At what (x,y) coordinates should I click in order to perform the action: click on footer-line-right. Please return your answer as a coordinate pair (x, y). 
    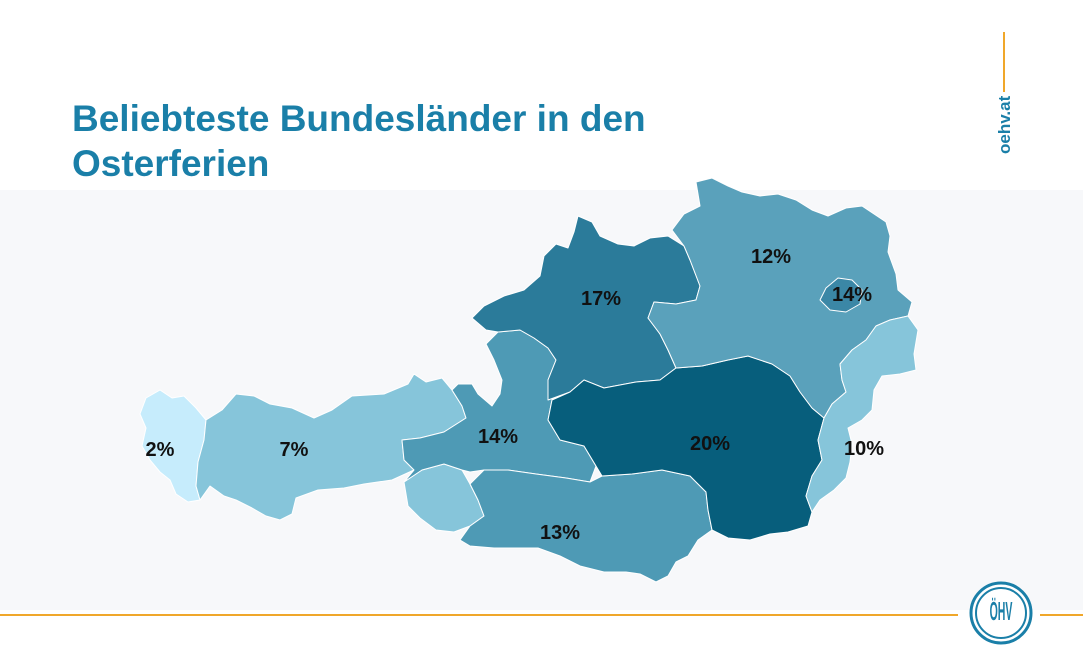
    Looking at the image, I should click on (1061, 615).